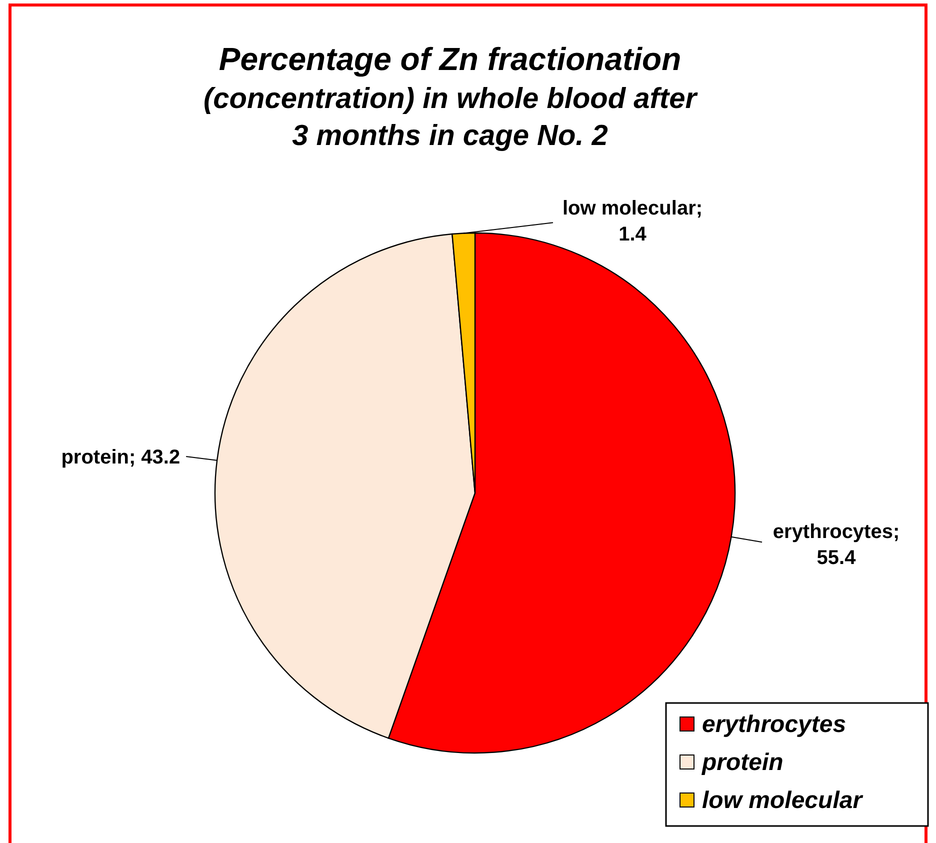 This screenshot has width=936, height=843. What do you see at coordinates (632, 222) in the screenshot?
I see `data-label: low molecular; 1.4` at bounding box center [632, 222].